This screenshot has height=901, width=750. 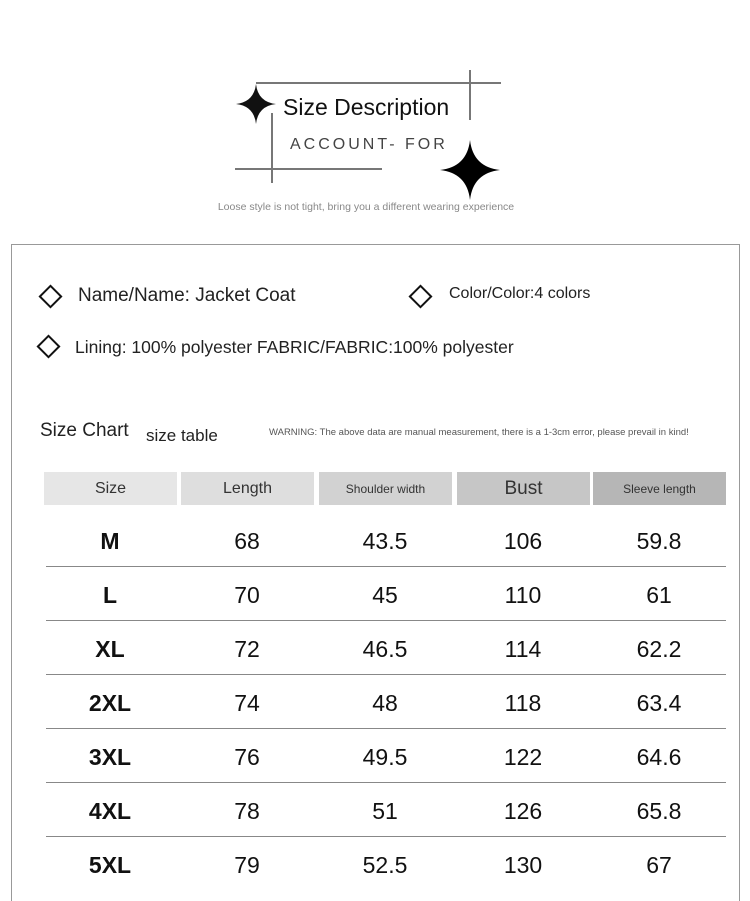 What do you see at coordinates (247, 595) in the screenshot?
I see `table-cell: 70` at bounding box center [247, 595].